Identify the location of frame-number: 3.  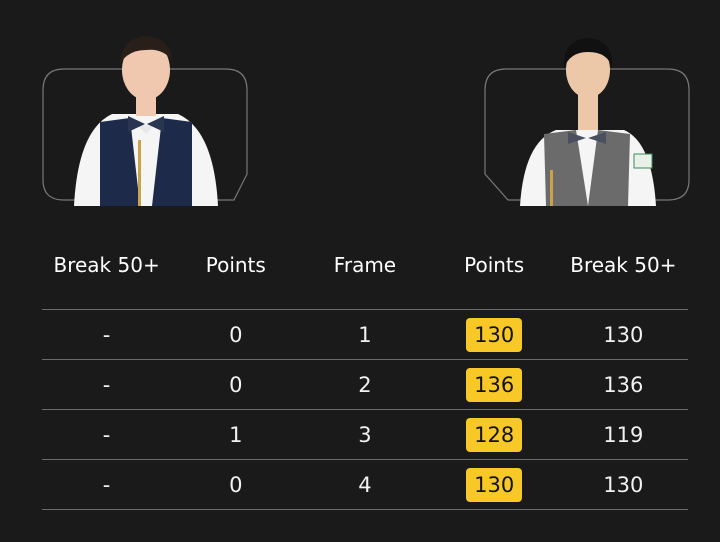
(365, 434).